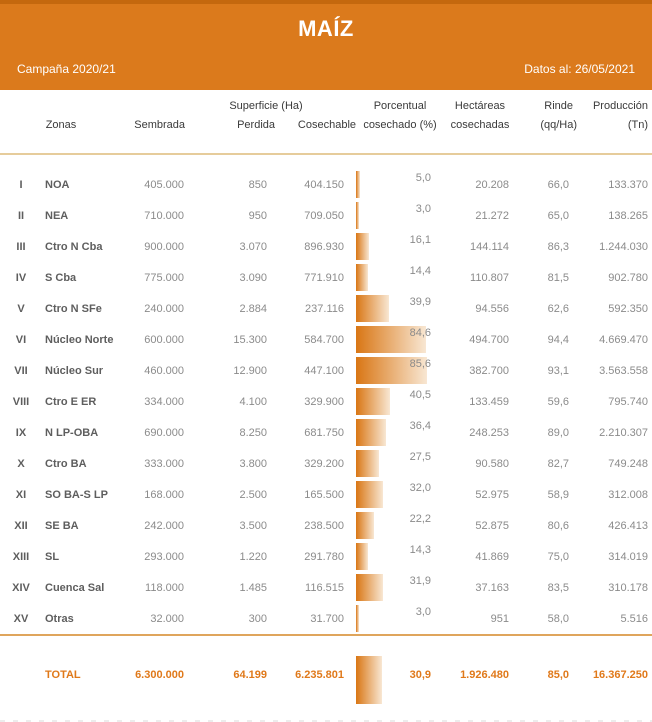  I want to click on sembrada-value: 242.000, so click(164, 525).